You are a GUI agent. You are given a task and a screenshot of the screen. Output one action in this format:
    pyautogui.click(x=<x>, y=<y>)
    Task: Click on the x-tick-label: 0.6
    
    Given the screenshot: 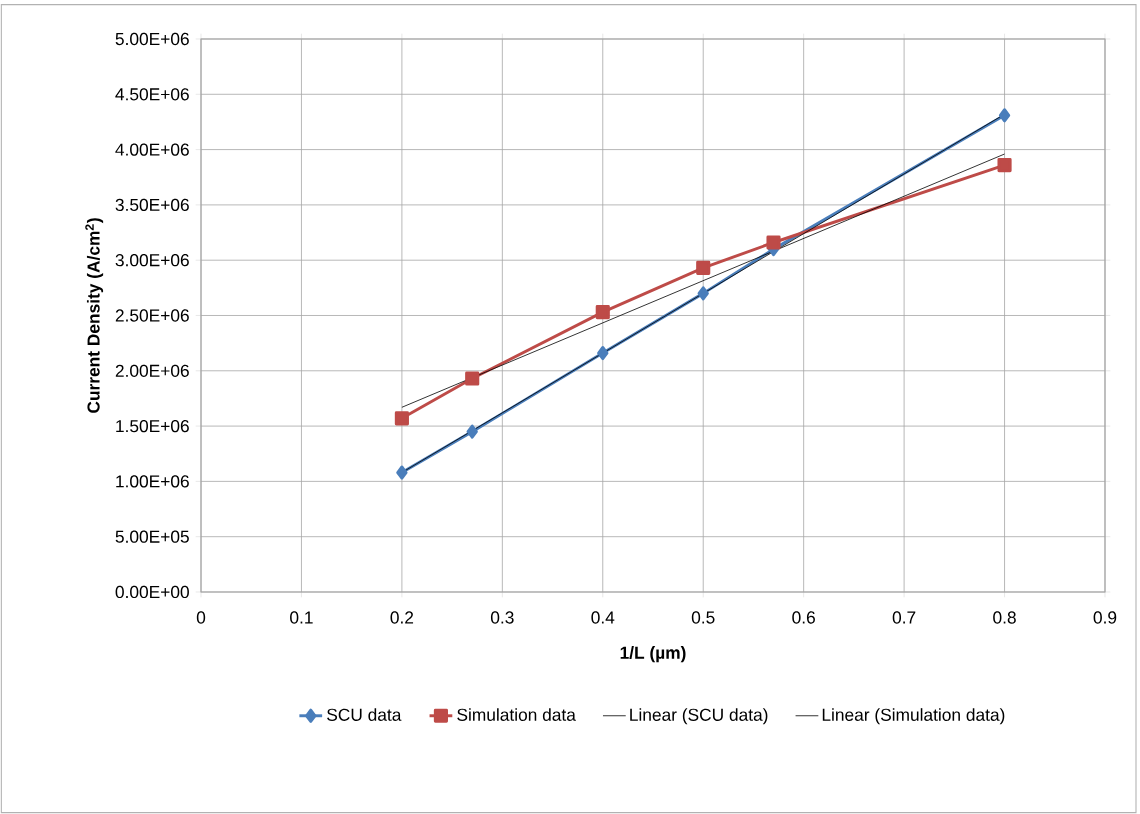 What is the action you would take?
    pyautogui.click(x=803, y=617)
    